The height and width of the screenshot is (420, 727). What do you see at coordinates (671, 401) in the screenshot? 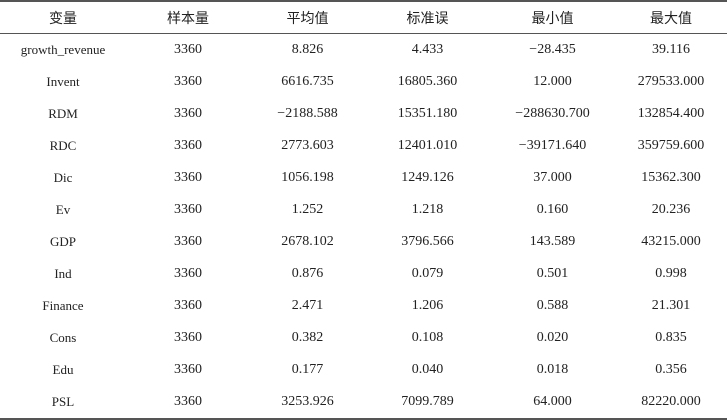
I see `cell-max: 82220.000` at bounding box center [671, 401].